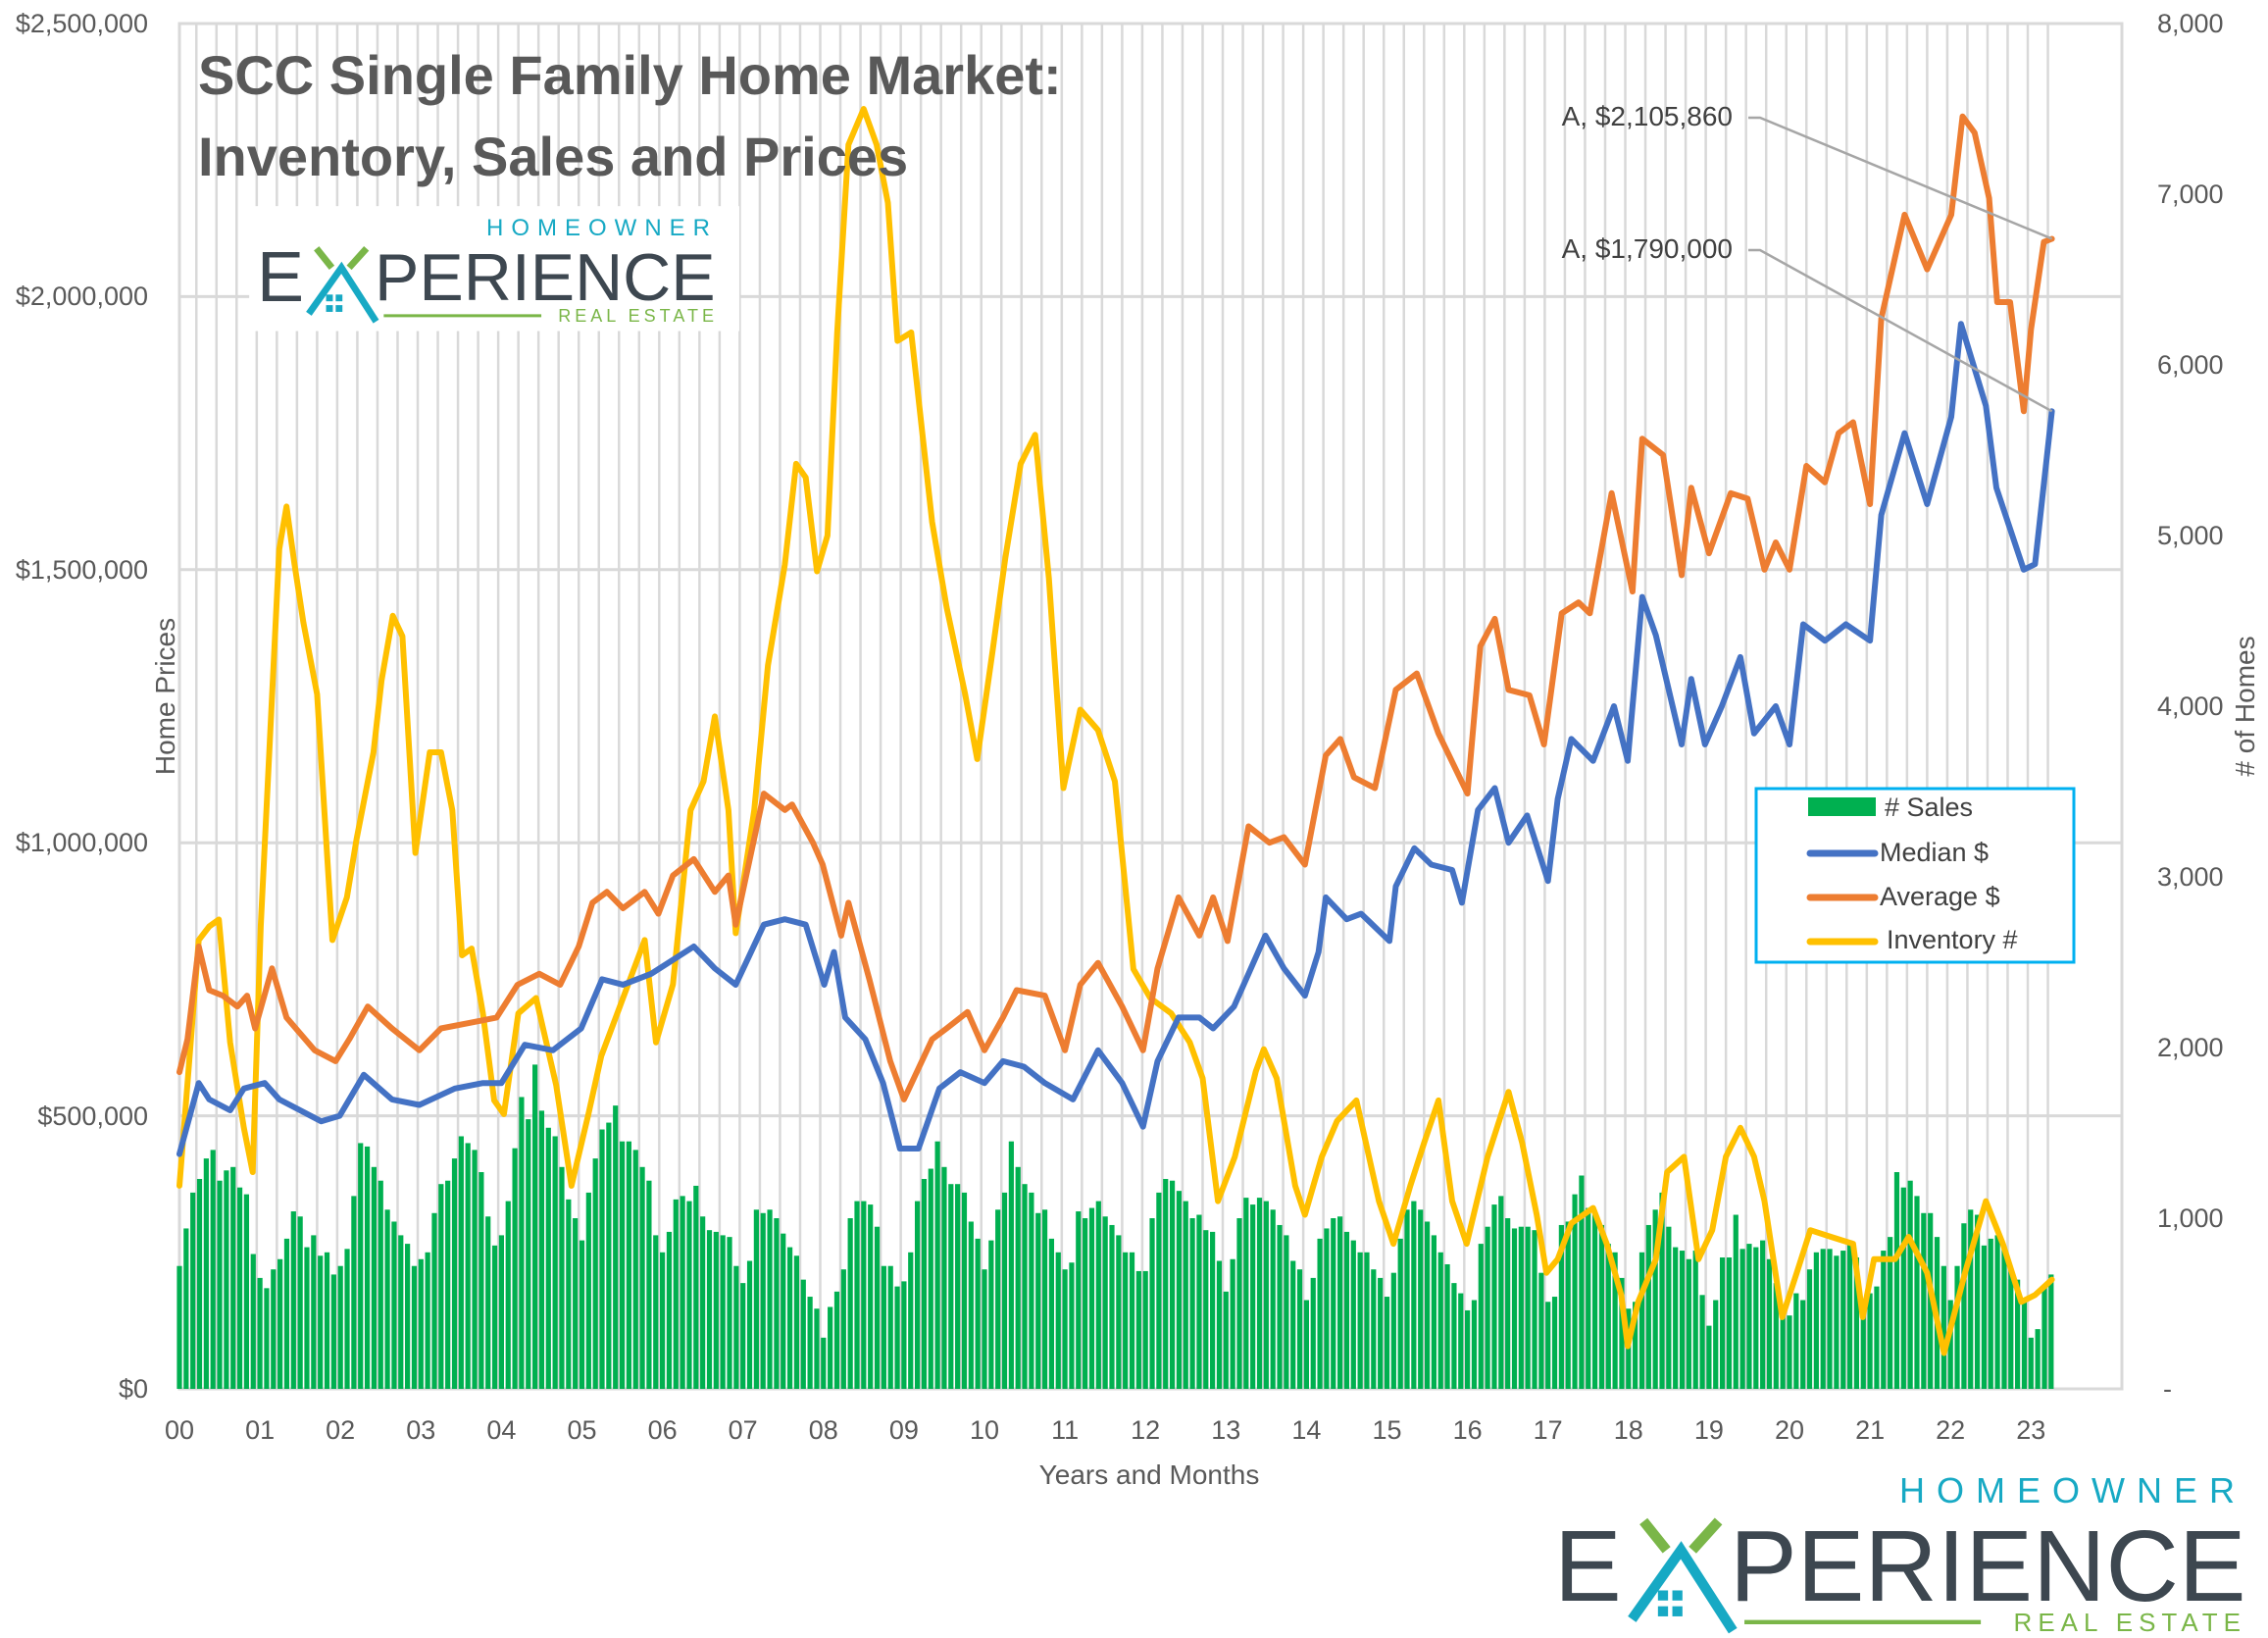  What do you see at coordinates (1306, 1430) in the screenshot?
I see `x-tick-label: 14` at bounding box center [1306, 1430].